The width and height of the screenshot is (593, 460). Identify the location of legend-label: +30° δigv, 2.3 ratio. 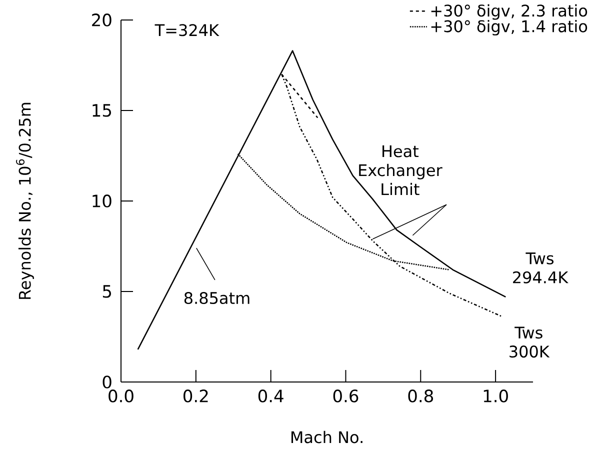
(509, 12).